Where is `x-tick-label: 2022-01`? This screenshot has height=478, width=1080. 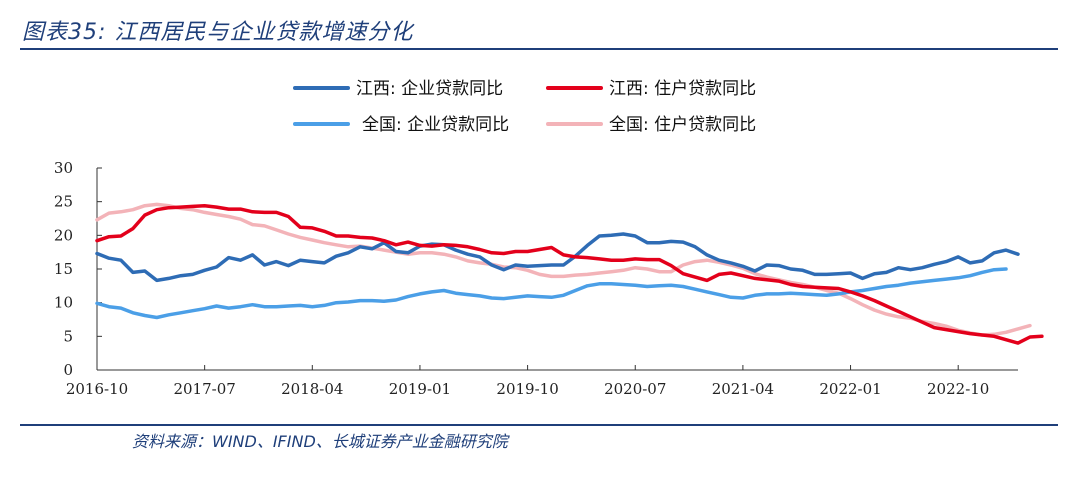
x-tick-label: 2022-01 is located at coordinates (850, 389).